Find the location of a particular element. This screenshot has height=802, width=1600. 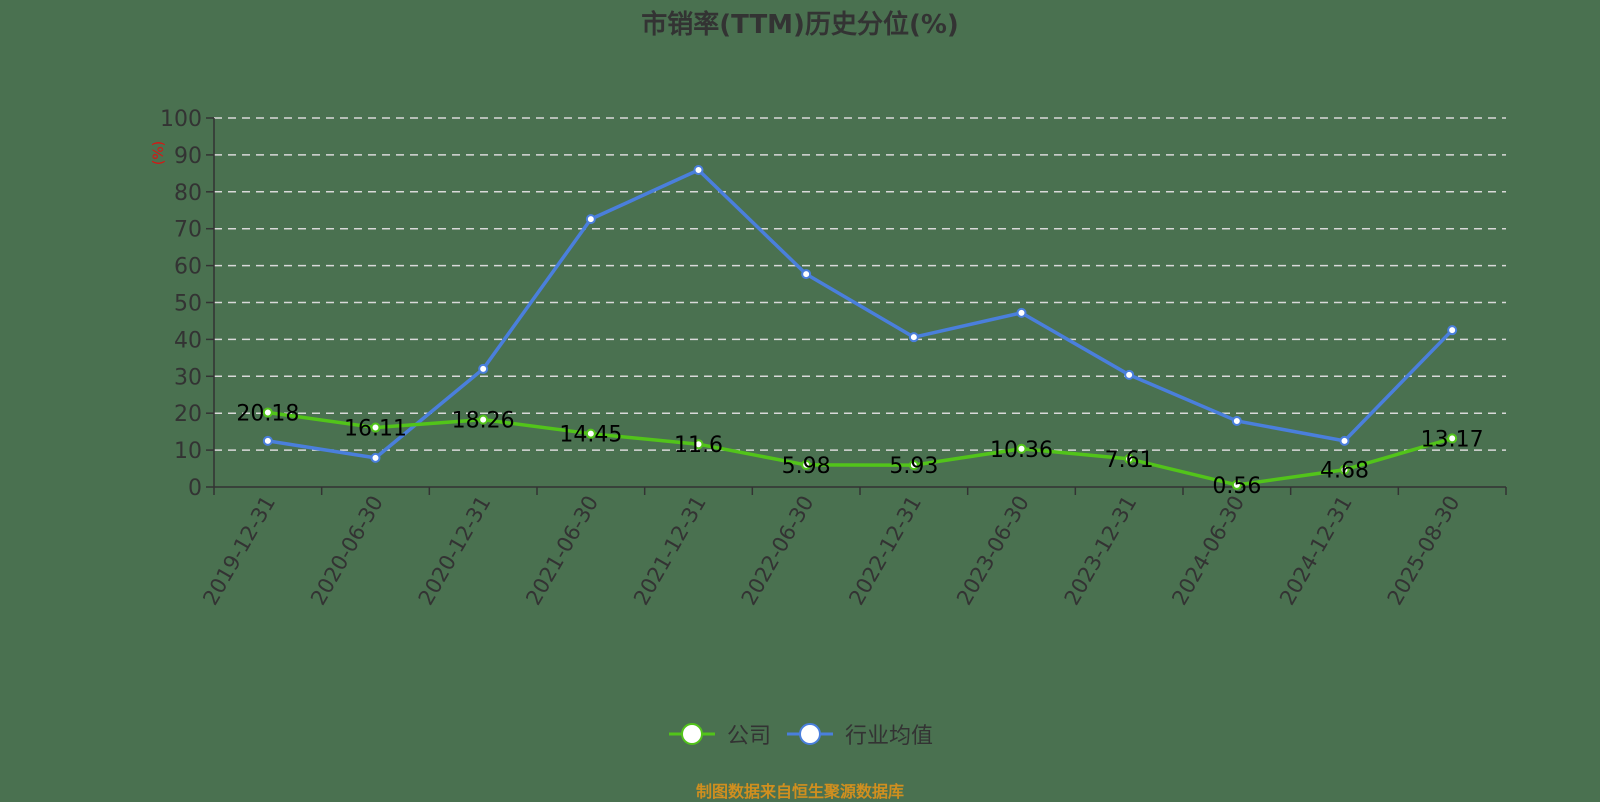

data-label: 0.56 is located at coordinates (1236, 486).